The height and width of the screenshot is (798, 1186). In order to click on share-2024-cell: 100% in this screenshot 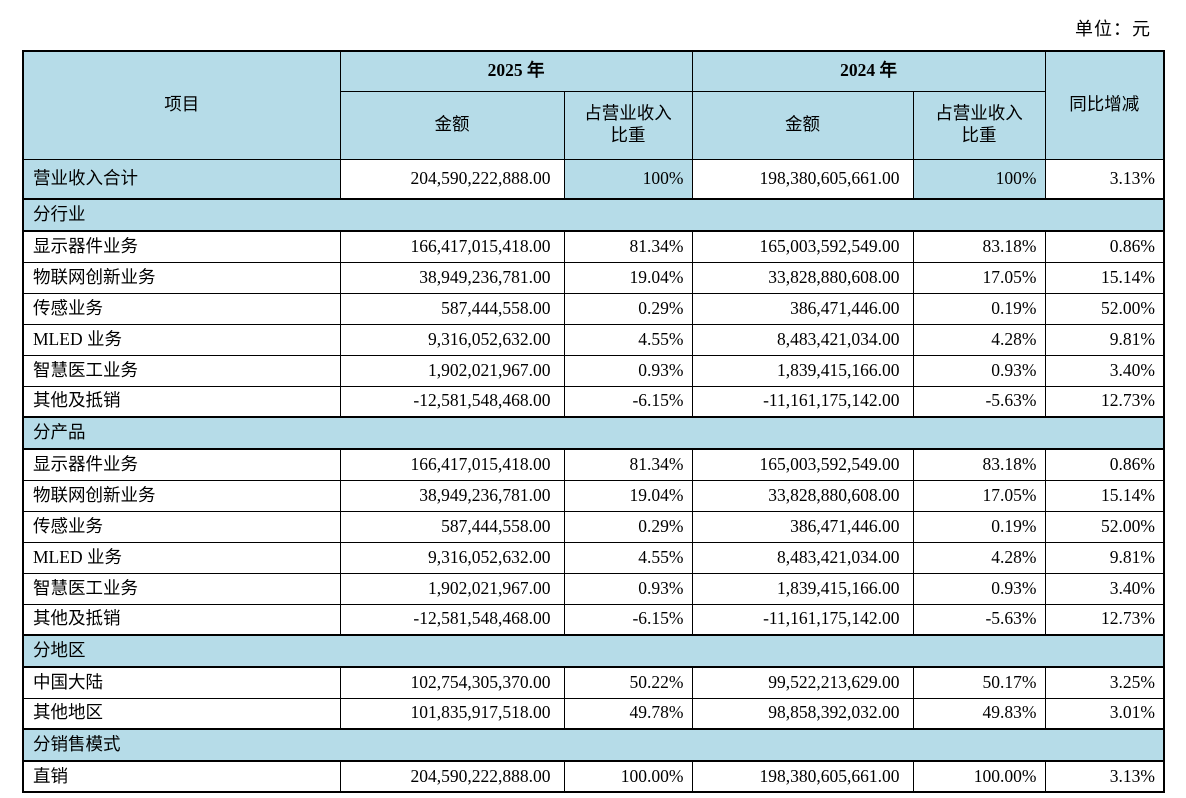, I will do `click(979, 179)`.